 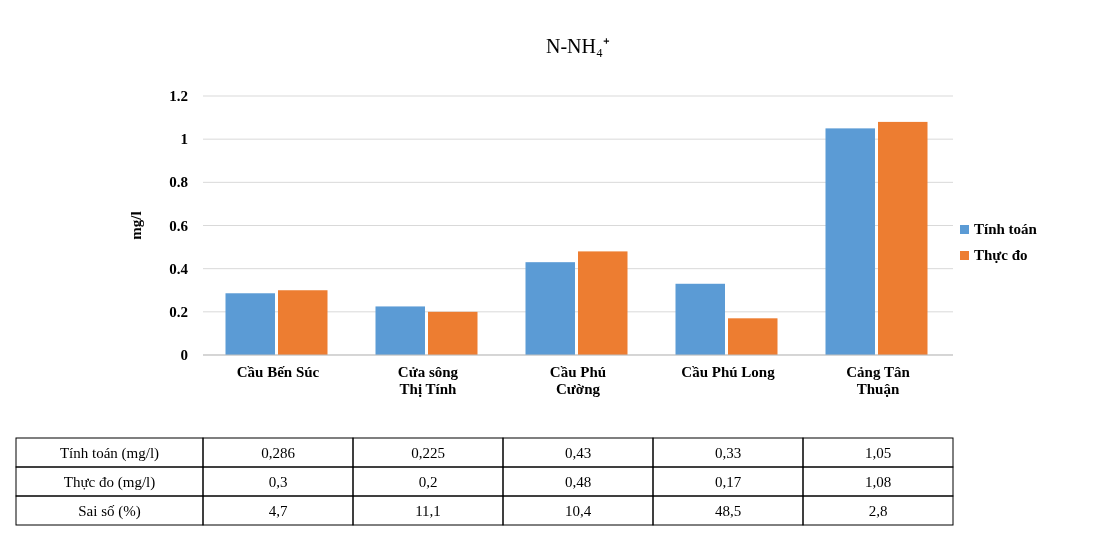 What do you see at coordinates (428, 511) in the screenshot?
I see `text: 11,1` at bounding box center [428, 511].